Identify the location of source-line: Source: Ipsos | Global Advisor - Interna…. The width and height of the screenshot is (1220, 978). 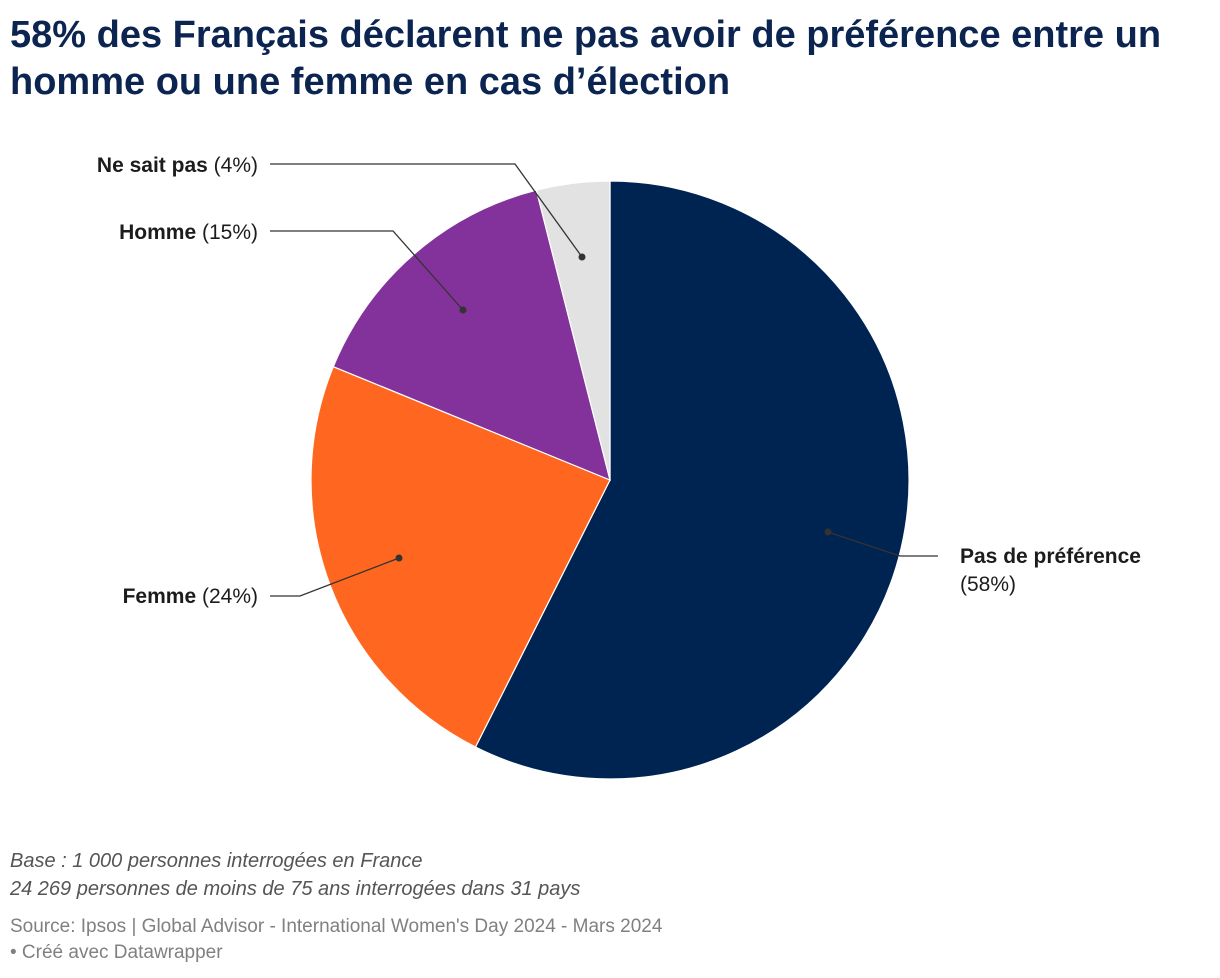
(336, 926).